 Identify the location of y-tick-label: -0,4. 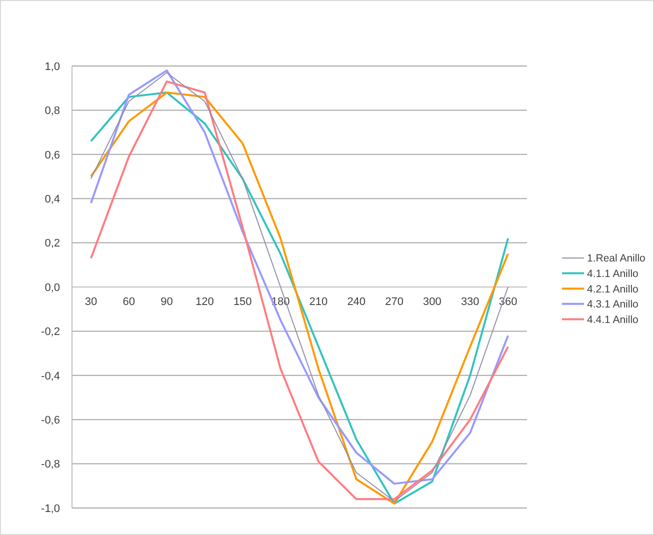
(50, 376).